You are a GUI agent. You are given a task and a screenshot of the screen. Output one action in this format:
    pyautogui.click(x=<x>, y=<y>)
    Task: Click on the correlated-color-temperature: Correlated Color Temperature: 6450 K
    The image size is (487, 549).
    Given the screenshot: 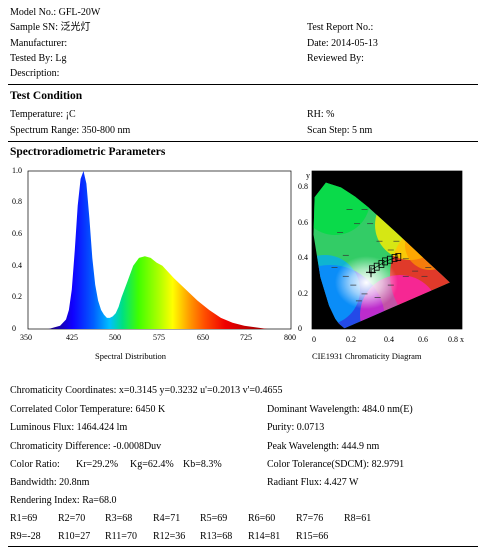 What is the action you would take?
    pyautogui.click(x=88, y=409)
    